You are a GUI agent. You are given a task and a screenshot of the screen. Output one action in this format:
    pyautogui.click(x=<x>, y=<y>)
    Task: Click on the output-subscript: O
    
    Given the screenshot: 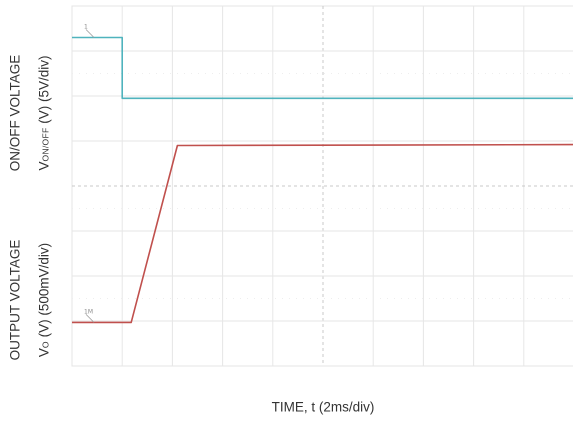 What is the action you would take?
    pyautogui.click(x=45, y=345)
    